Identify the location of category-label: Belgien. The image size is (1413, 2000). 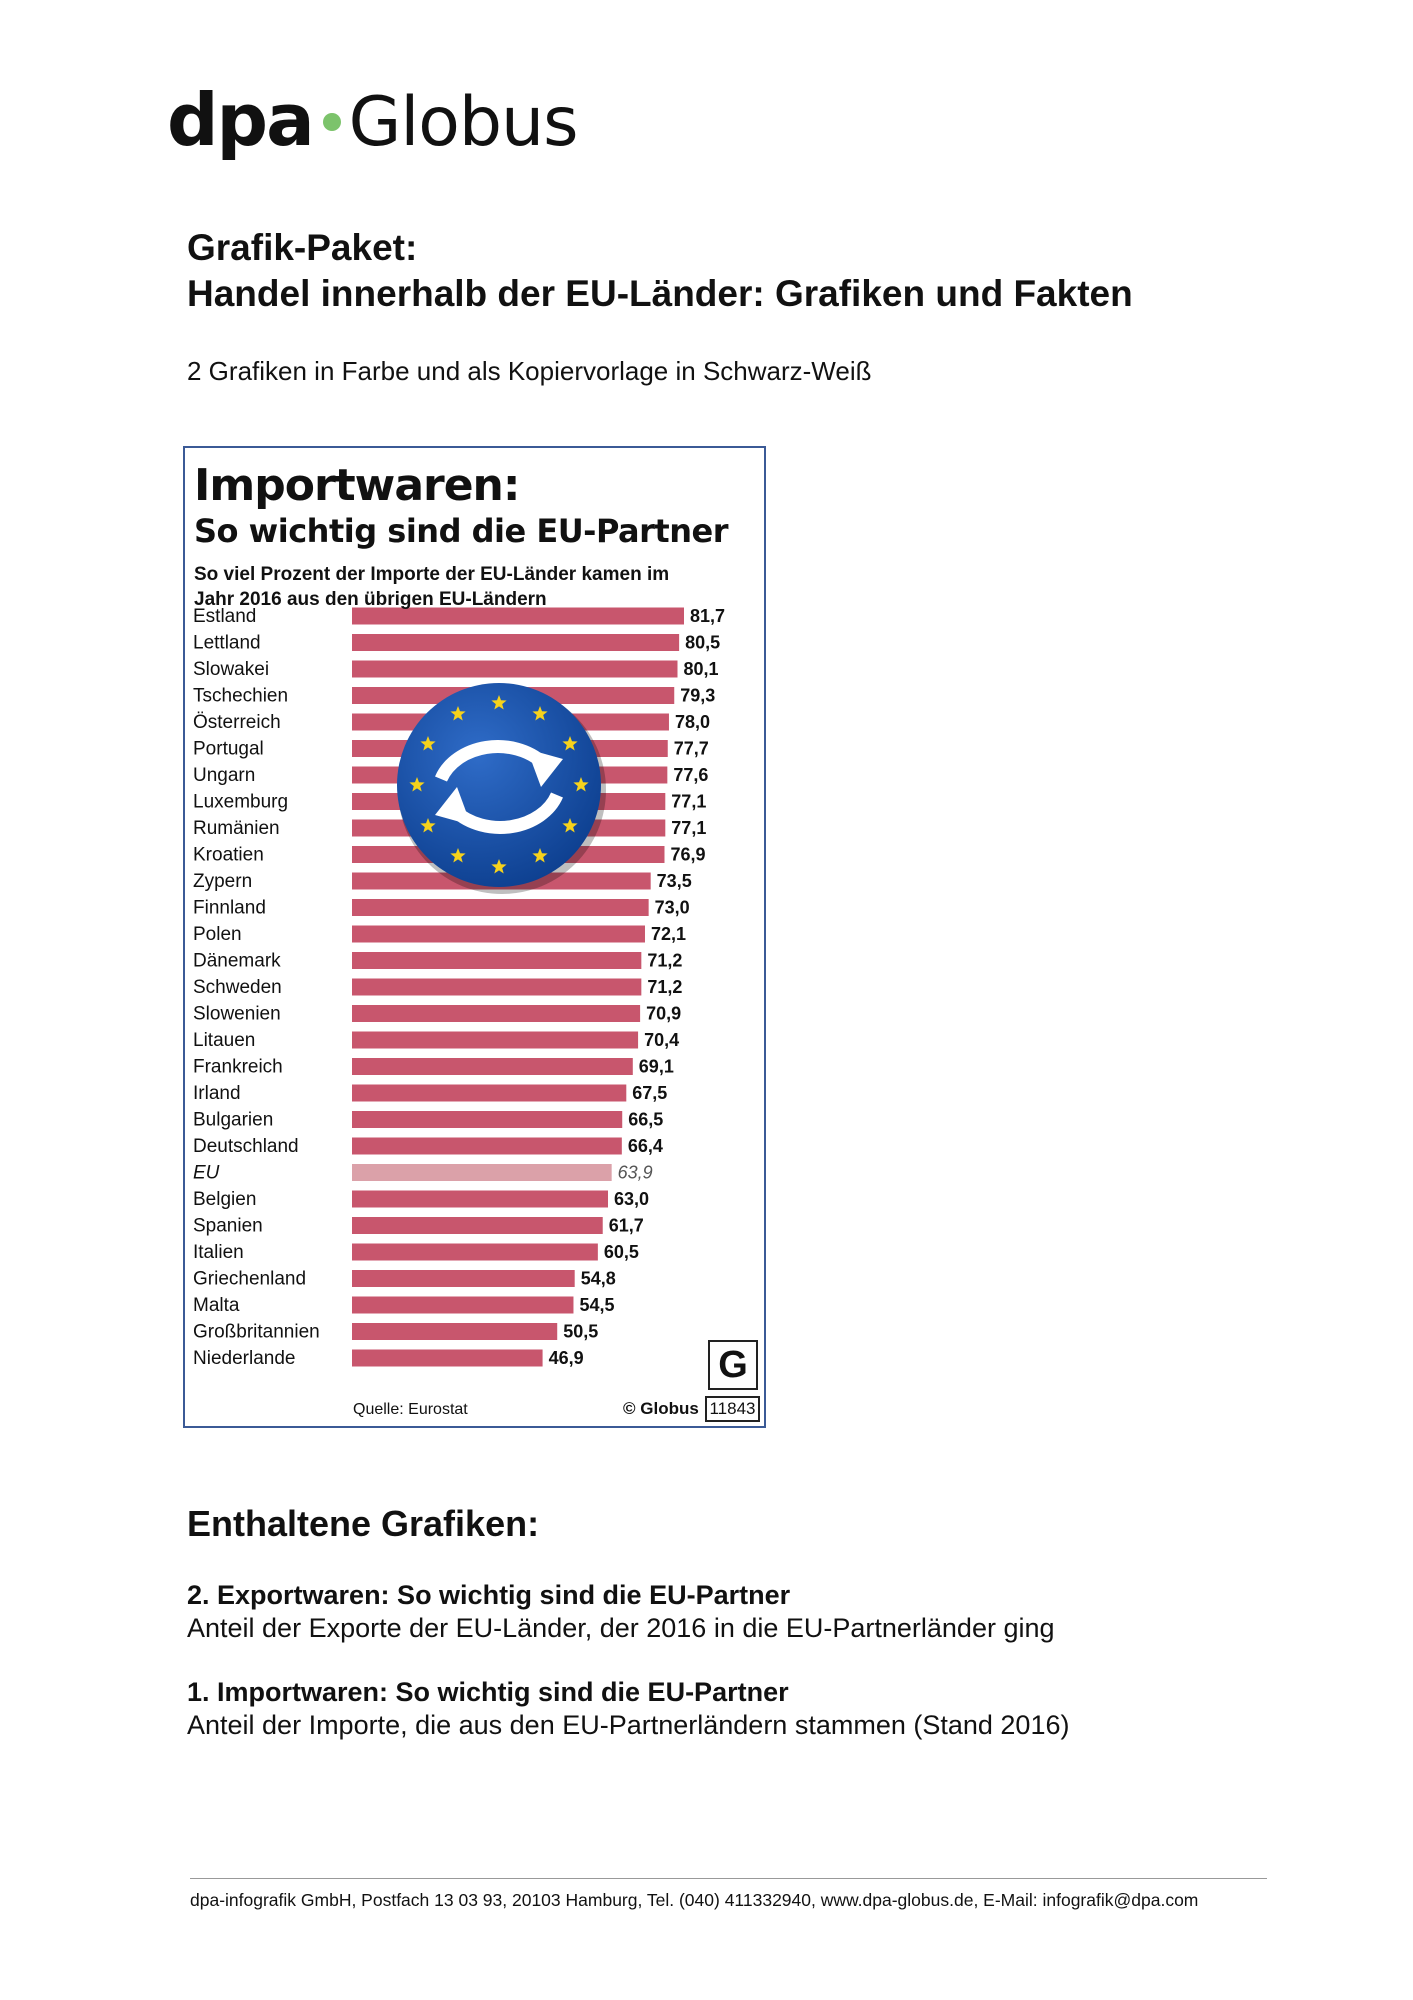
(224, 1199).